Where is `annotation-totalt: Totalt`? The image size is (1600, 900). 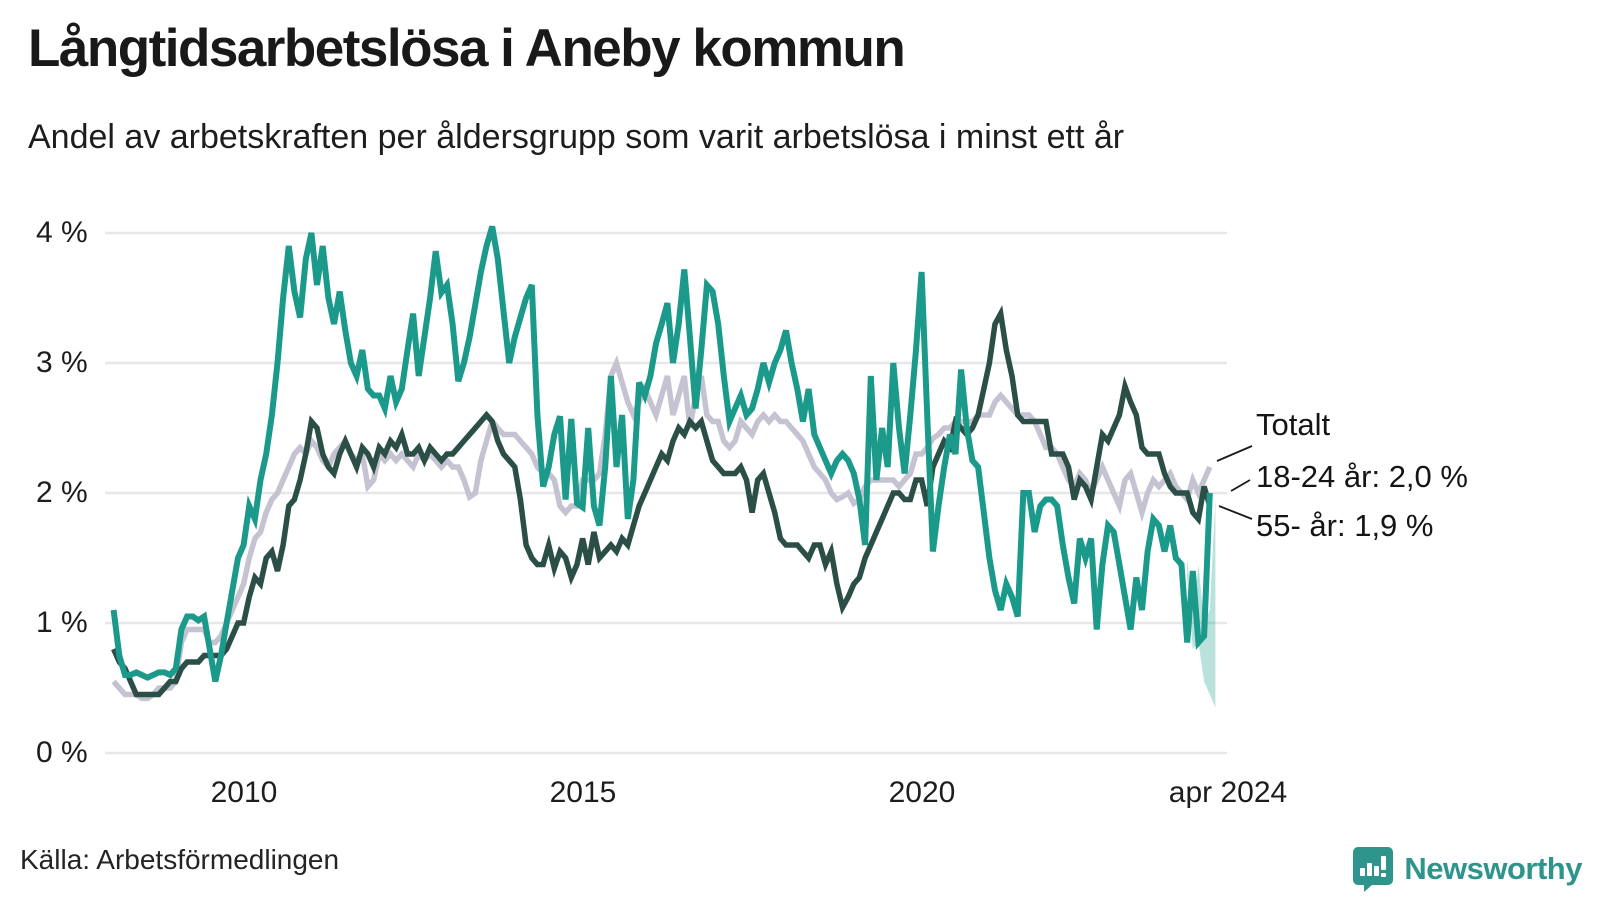
annotation-totalt: Totalt is located at coordinates (1293, 424).